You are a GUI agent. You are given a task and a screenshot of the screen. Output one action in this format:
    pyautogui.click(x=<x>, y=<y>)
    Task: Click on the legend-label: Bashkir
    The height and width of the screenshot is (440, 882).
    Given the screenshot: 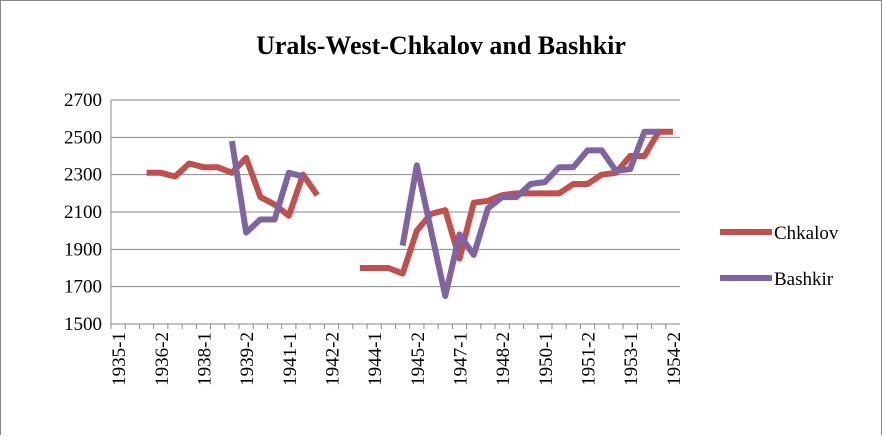 What is the action you would take?
    pyautogui.click(x=804, y=279)
    